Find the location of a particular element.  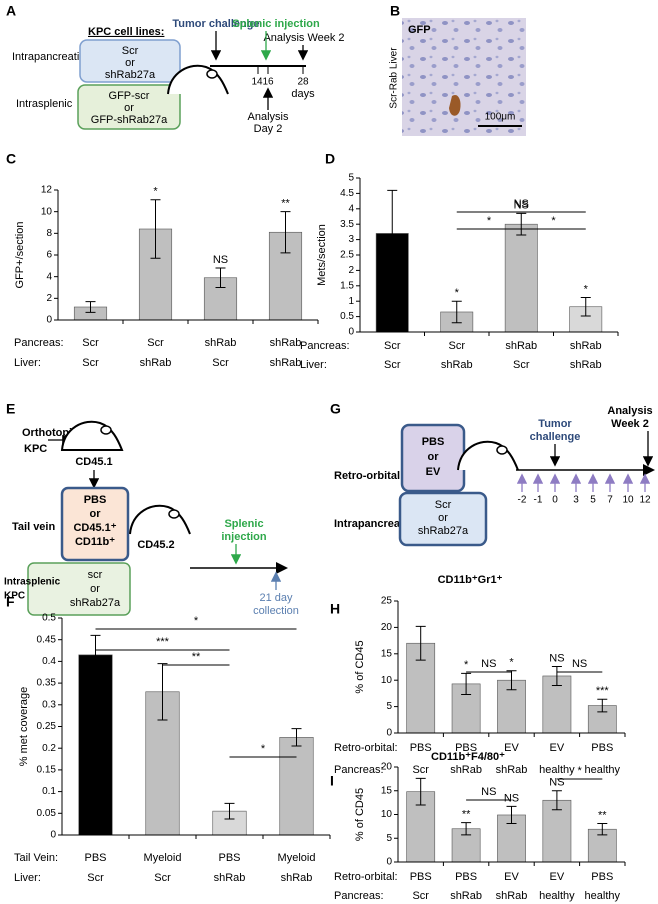

day: 5 is located at coordinates (593, 500).